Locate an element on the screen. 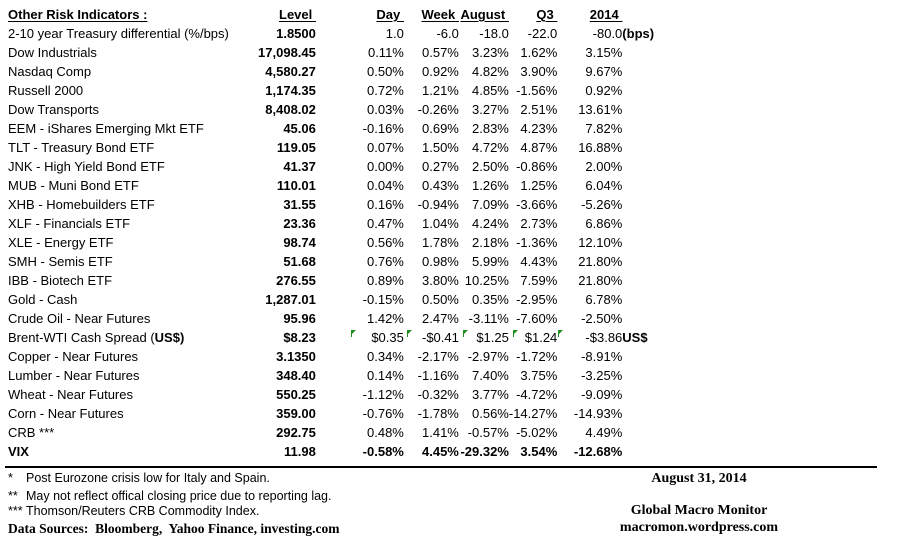 Image resolution: width=899 pixels, height=557 pixels. cell-q3: -1.36% is located at coordinates (537, 242).